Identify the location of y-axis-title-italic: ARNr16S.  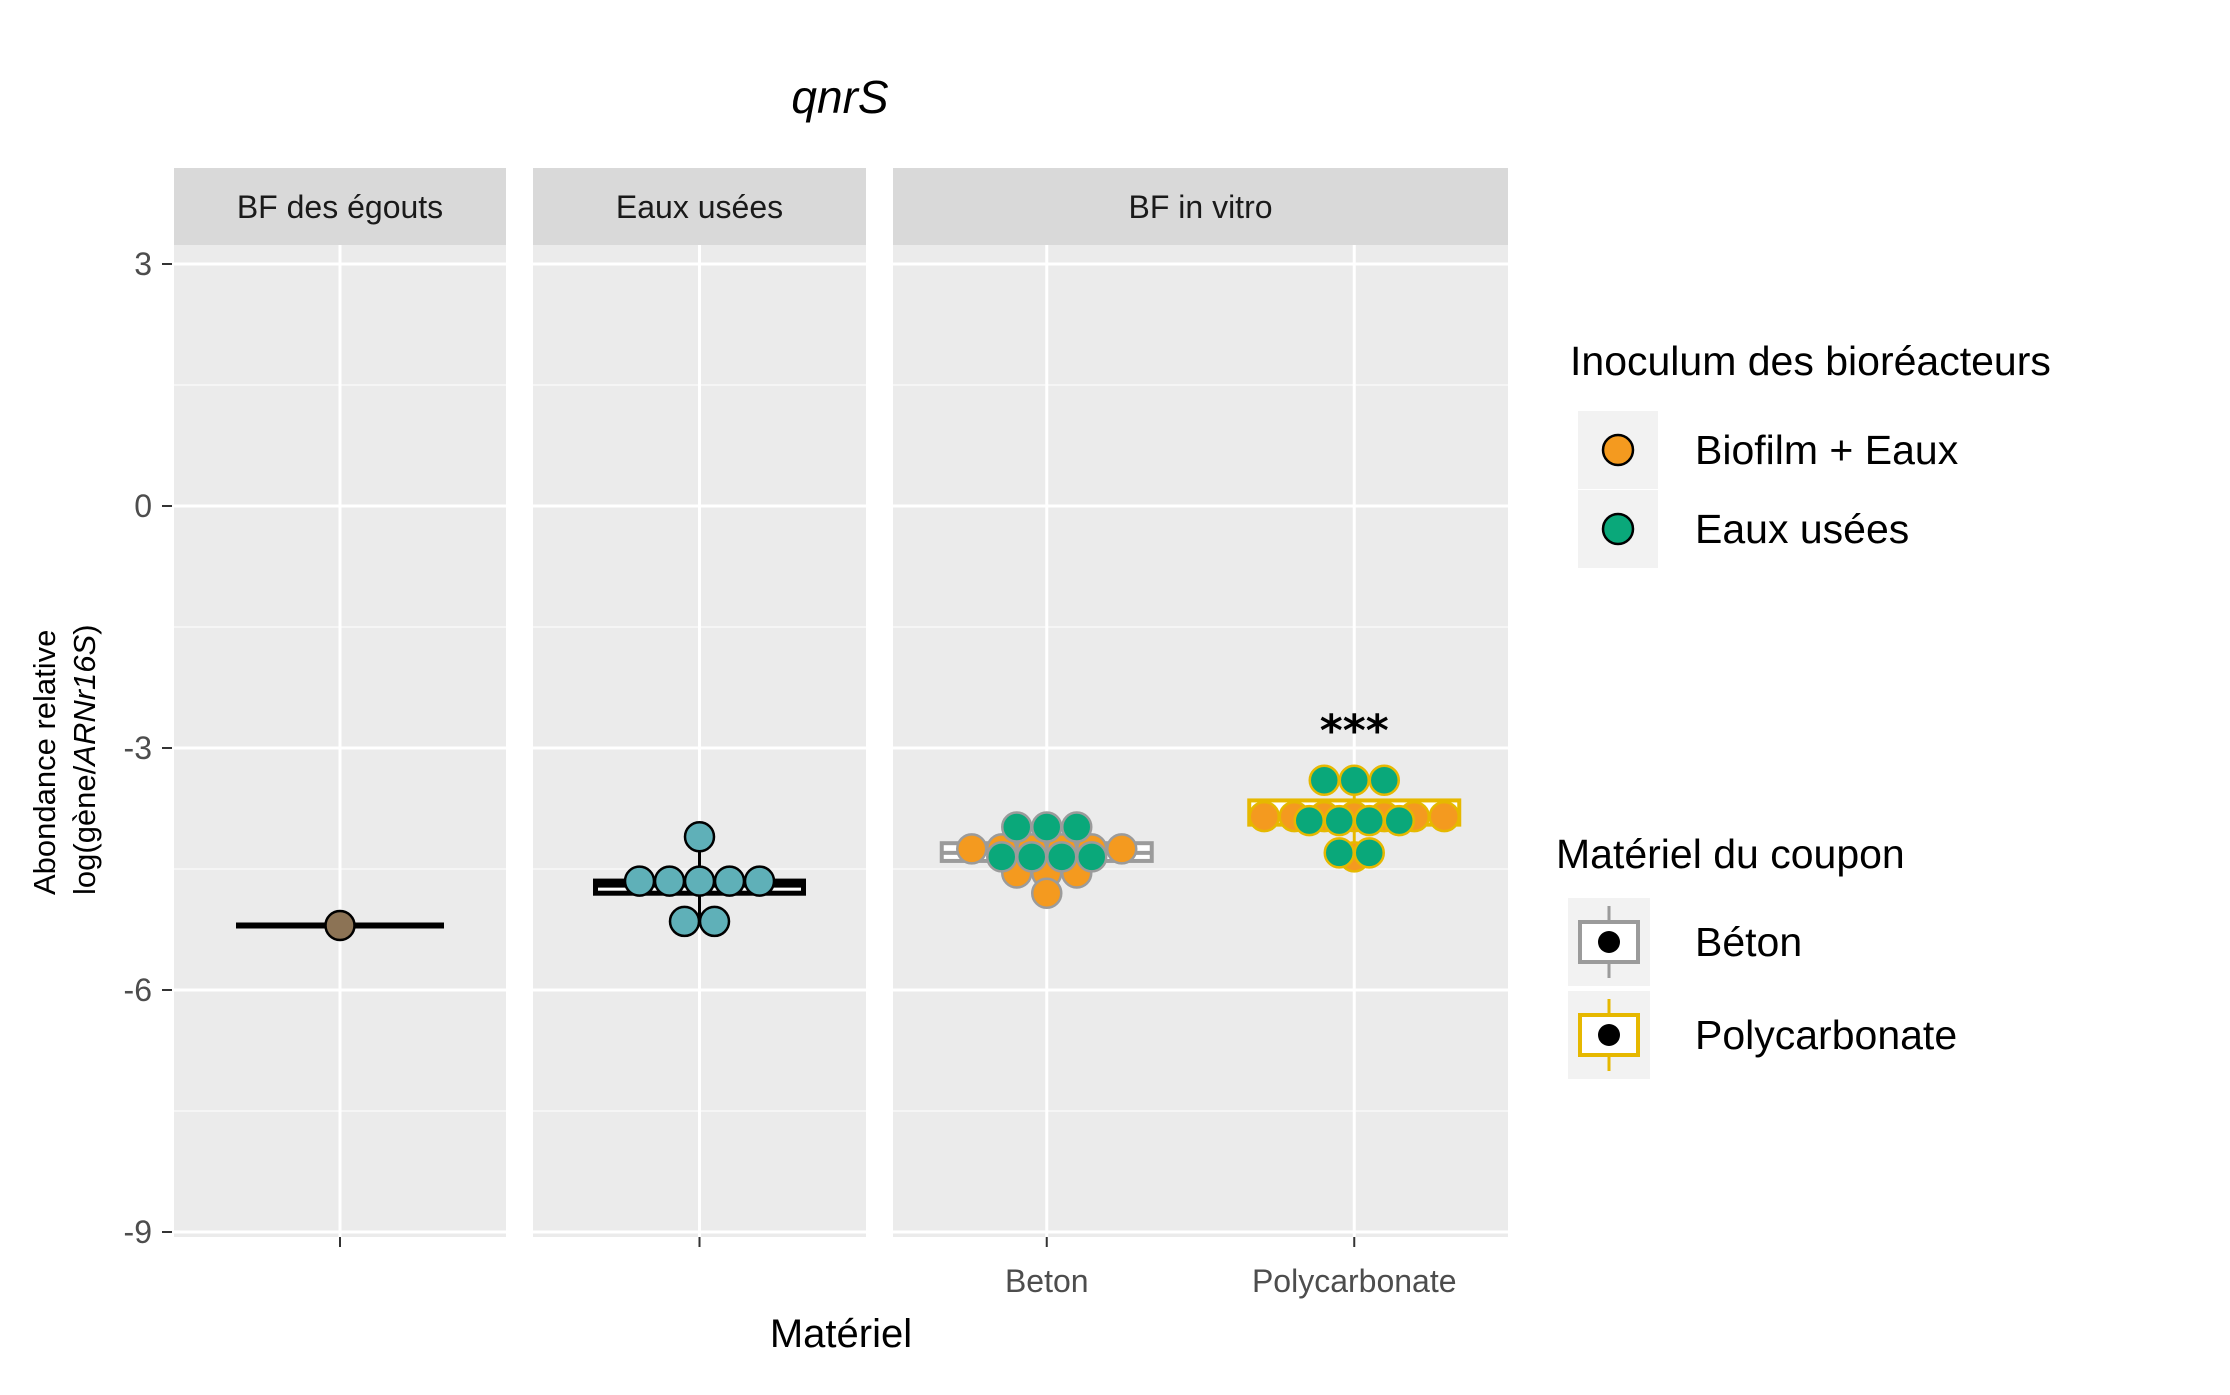
(84, 700).